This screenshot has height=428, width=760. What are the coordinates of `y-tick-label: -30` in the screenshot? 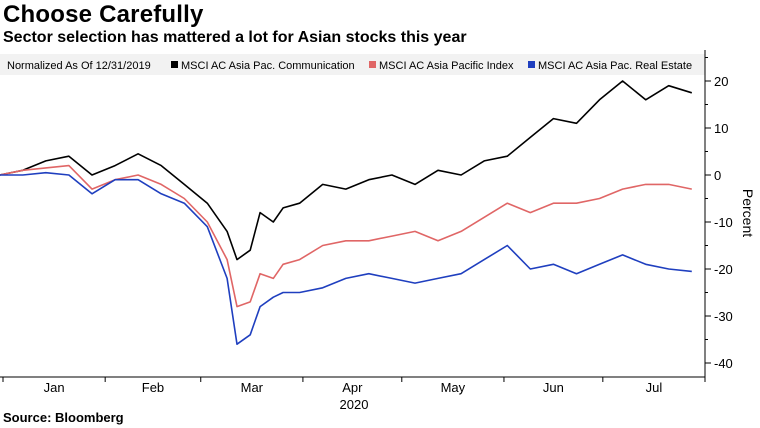 It's located at (723, 316).